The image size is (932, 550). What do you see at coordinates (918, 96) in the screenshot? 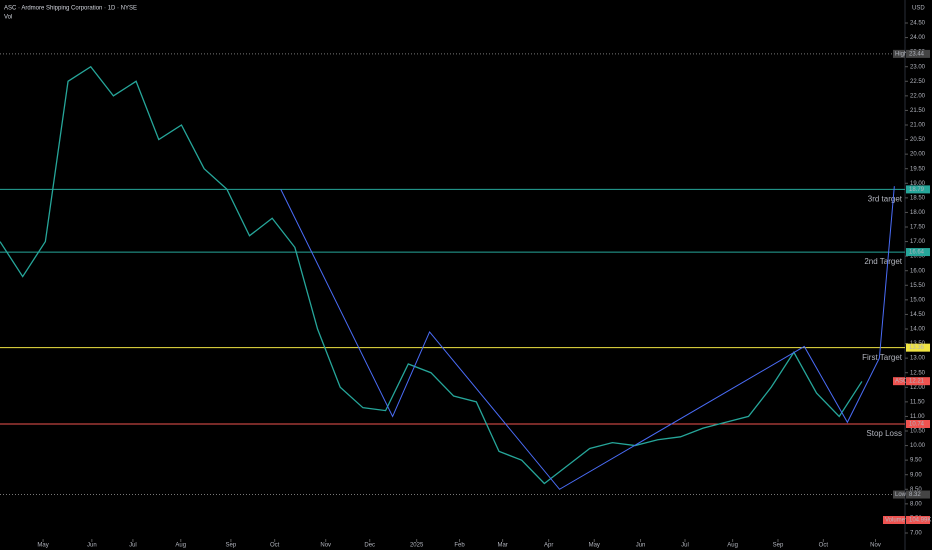
I see `y-tick-label: 22.00` at bounding box center [918, 96].